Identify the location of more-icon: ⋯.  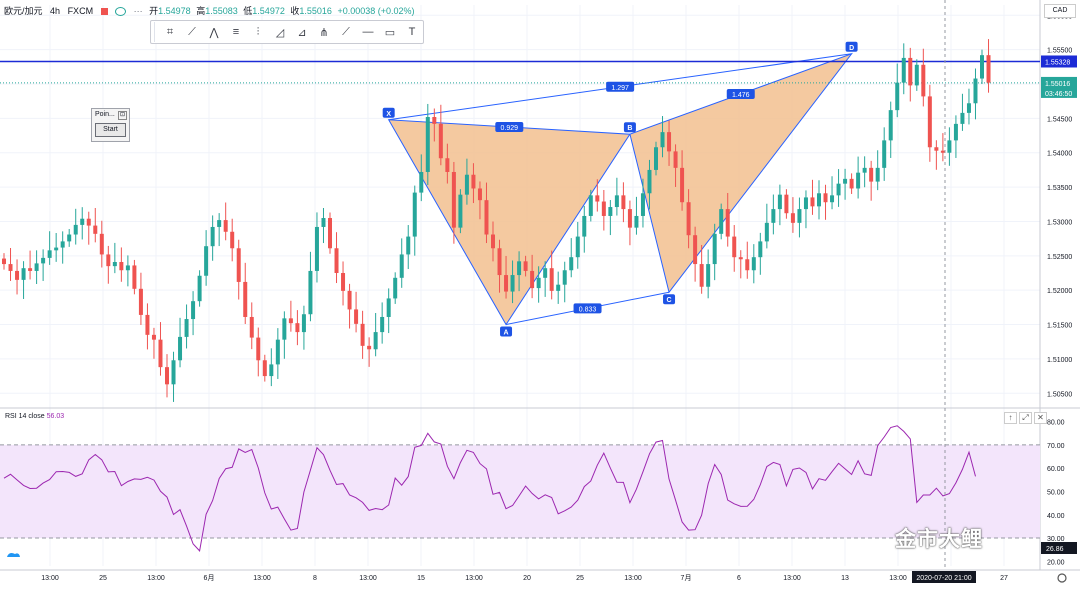
(138, 11).